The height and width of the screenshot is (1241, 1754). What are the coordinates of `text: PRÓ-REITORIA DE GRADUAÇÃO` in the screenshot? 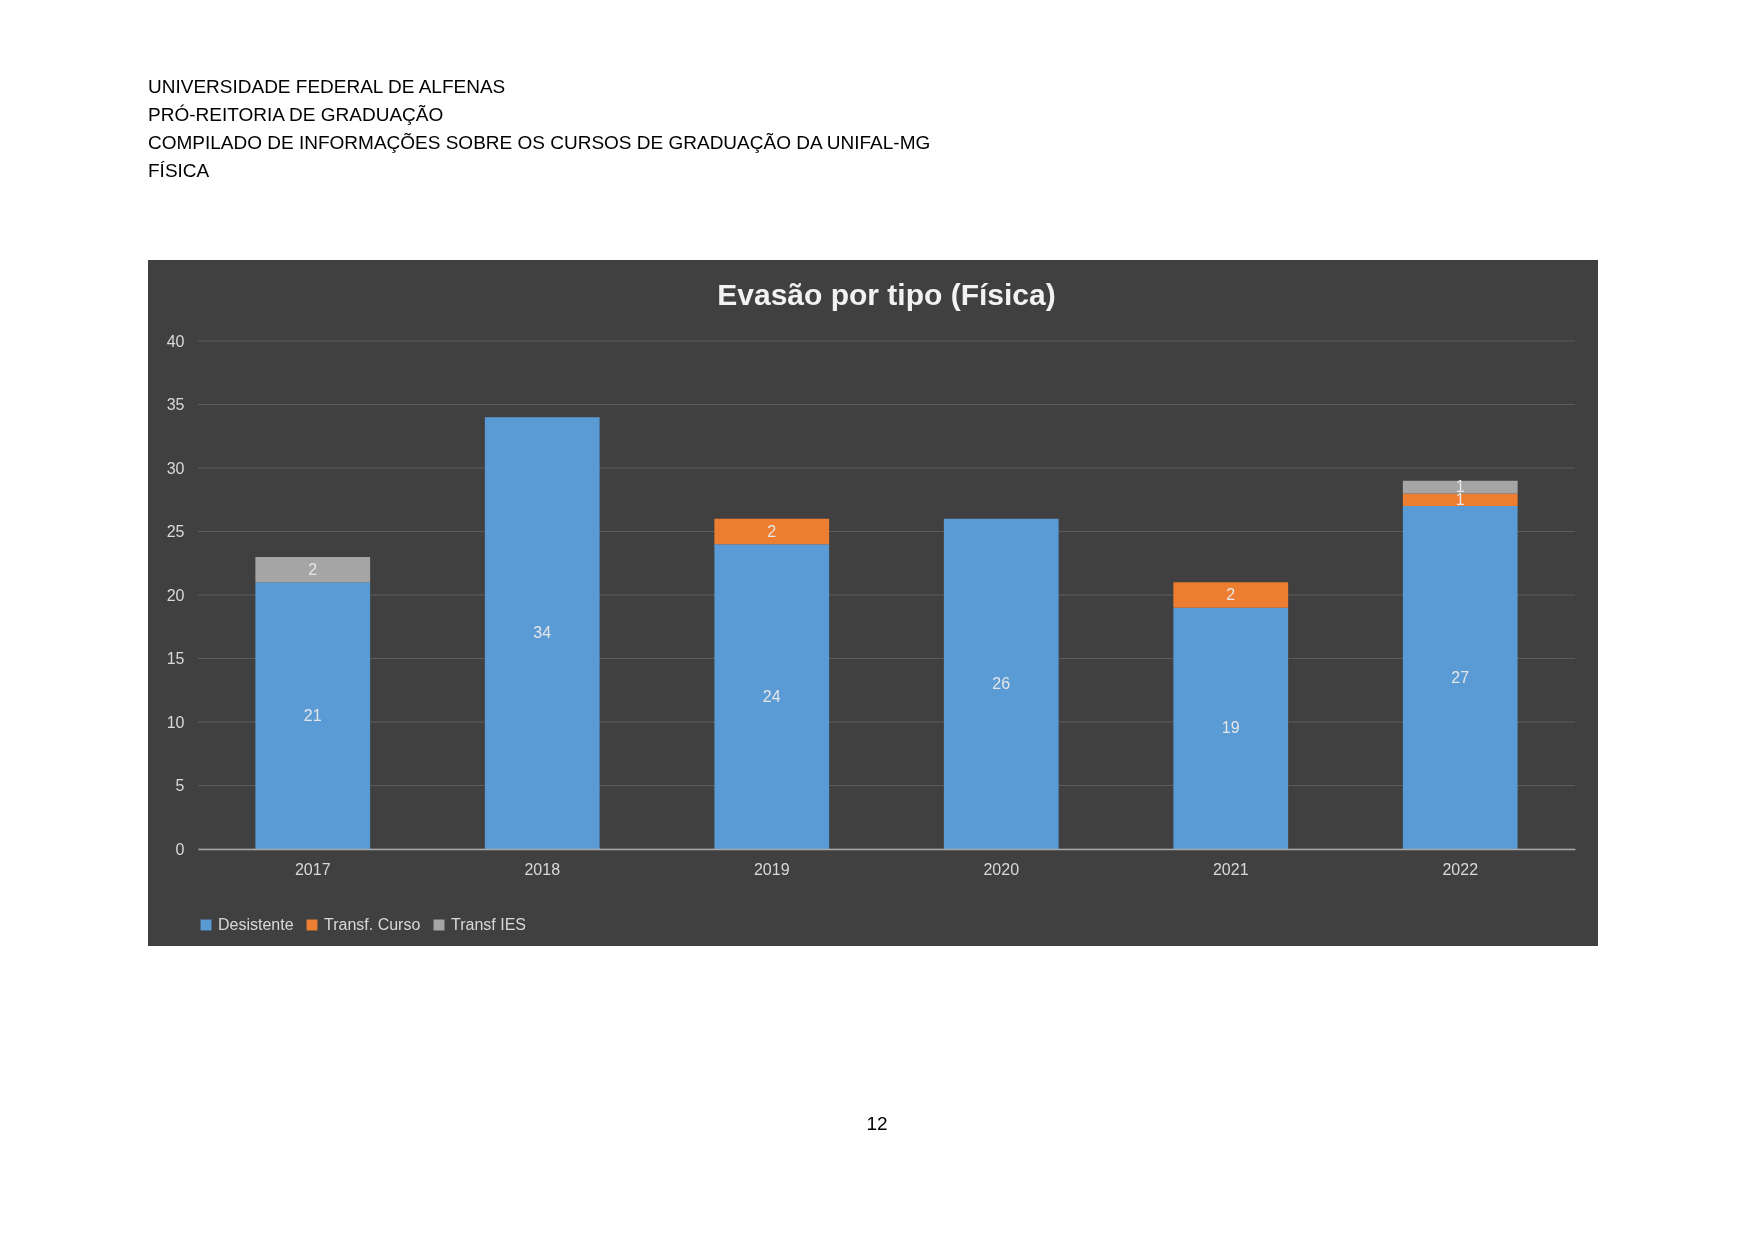 It's located at (296, 114).